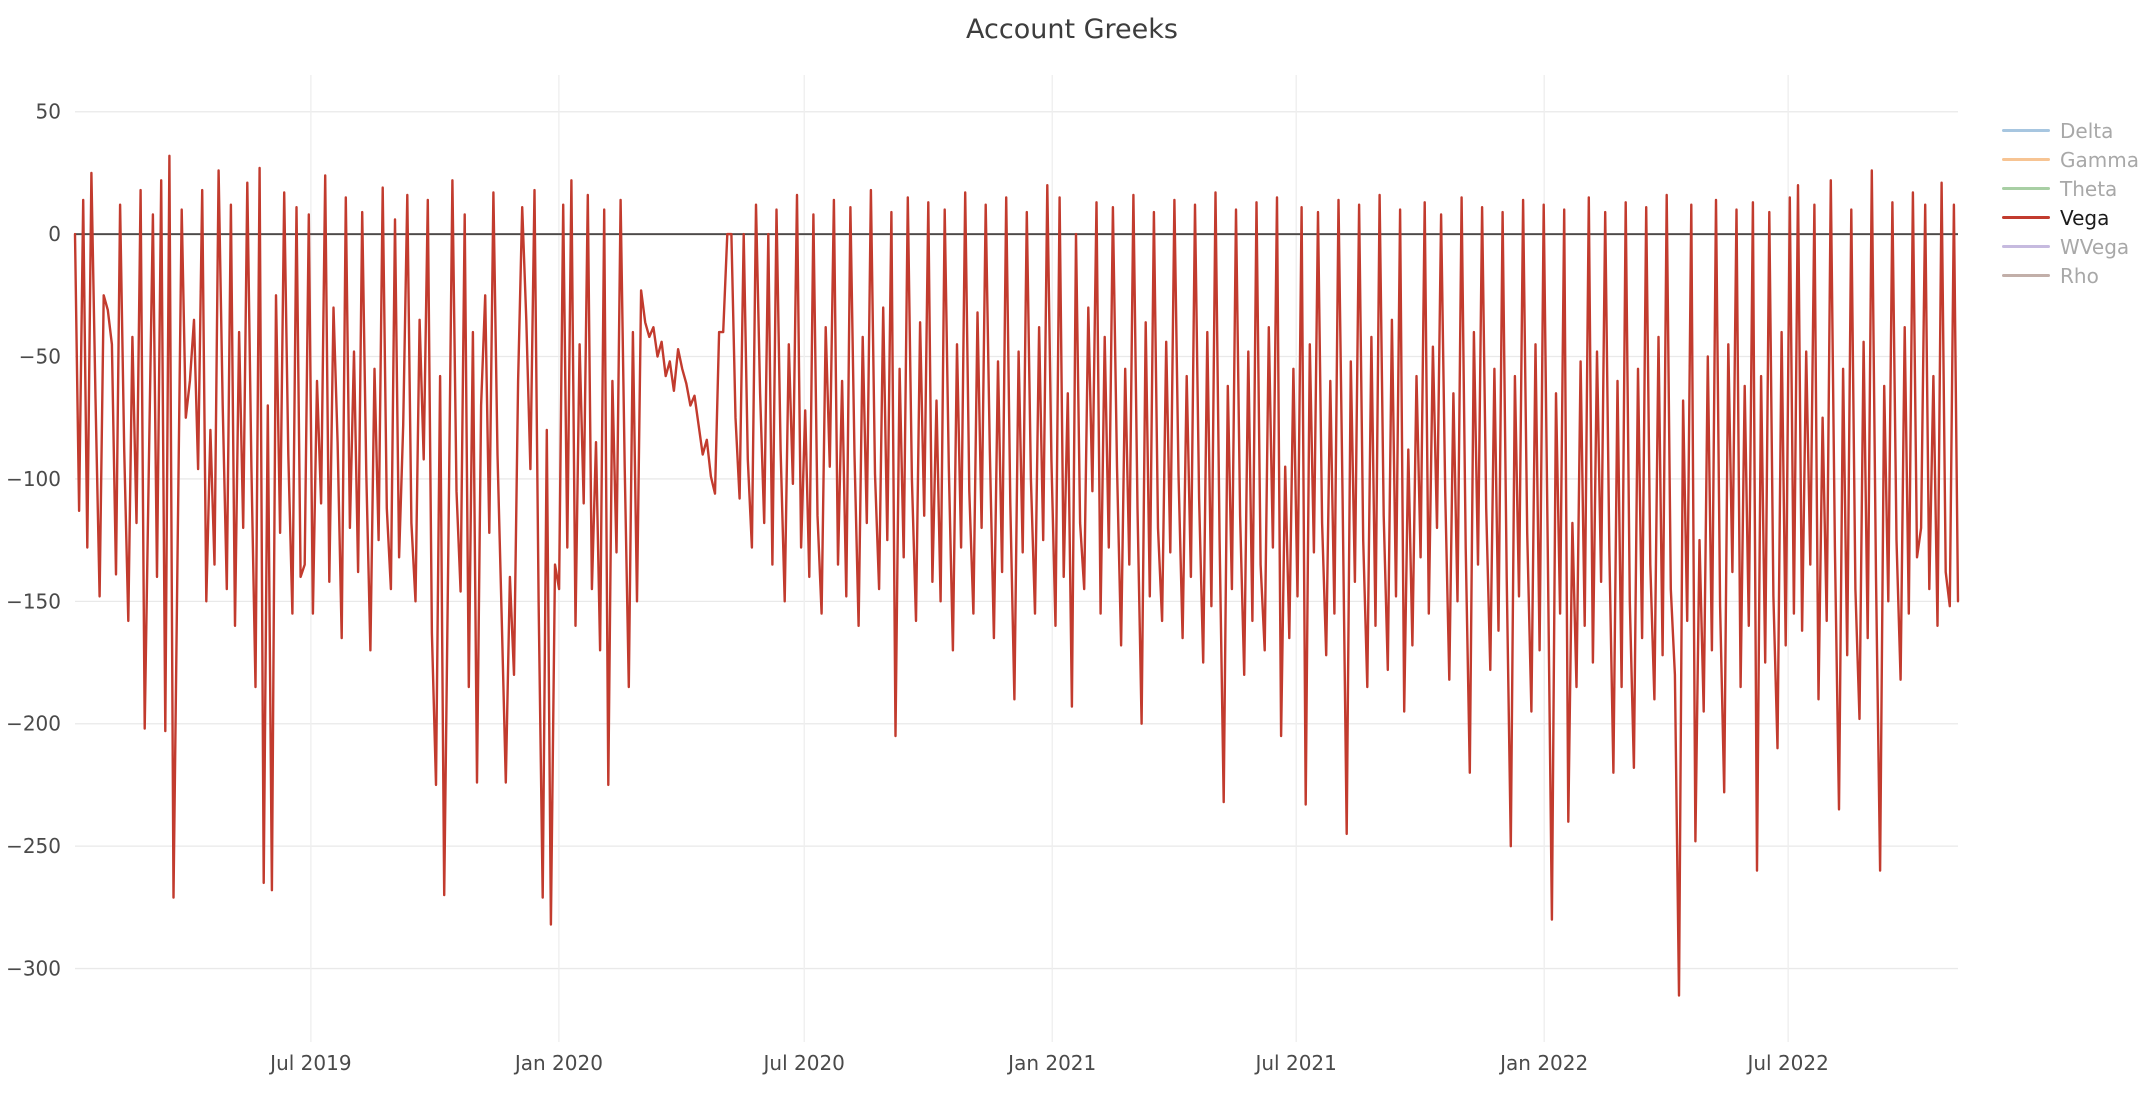 The image size is (2144, 1120). What do you see at coordinates (48, 112) in the screenshot?
I see `y-tick-label: 50` at bounding box center [48, 112].